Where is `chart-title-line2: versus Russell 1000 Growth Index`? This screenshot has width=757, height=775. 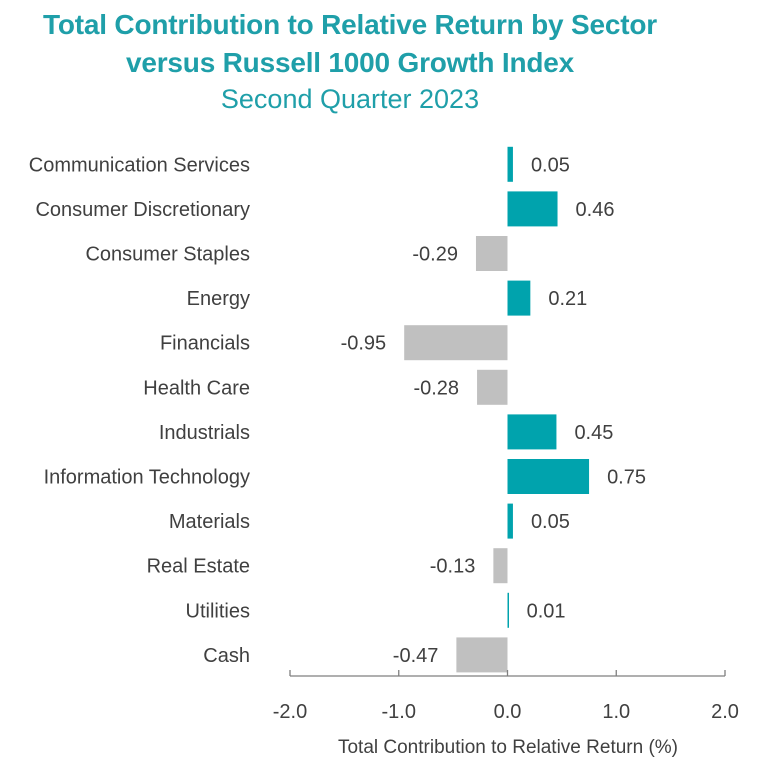
chart-title-line2: versus Russell 1000 Growth Index is located at coordinates (349, 62).